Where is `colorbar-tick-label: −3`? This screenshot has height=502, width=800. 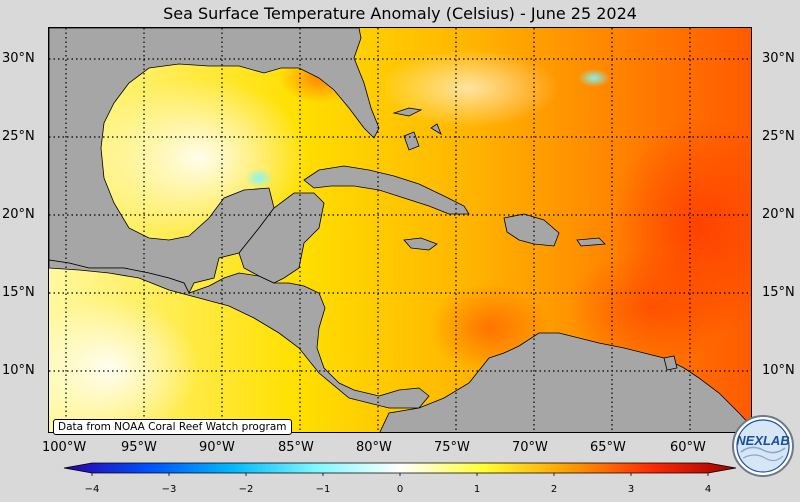
colorbar-tick-label: −3 is located at coordinates (169, 489).